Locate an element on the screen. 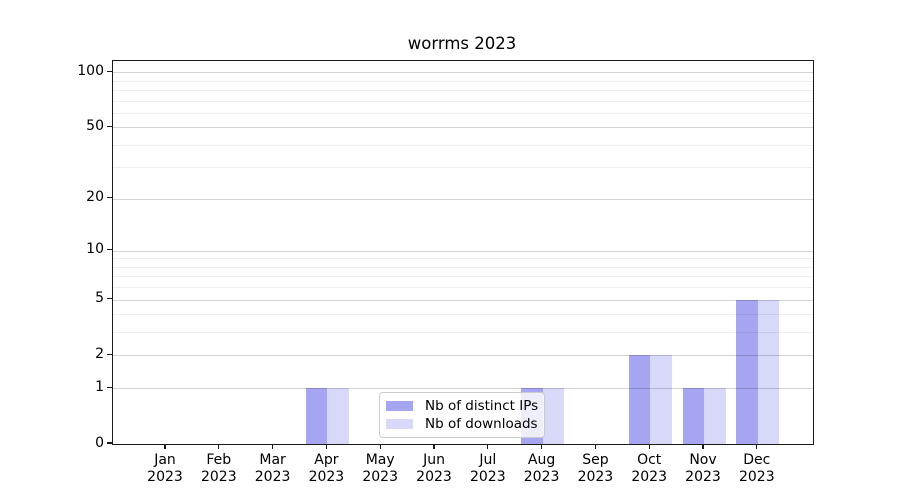  chart-legend: Nb of distinct IPs Nb of downloads is located at coordinates (462, 415).